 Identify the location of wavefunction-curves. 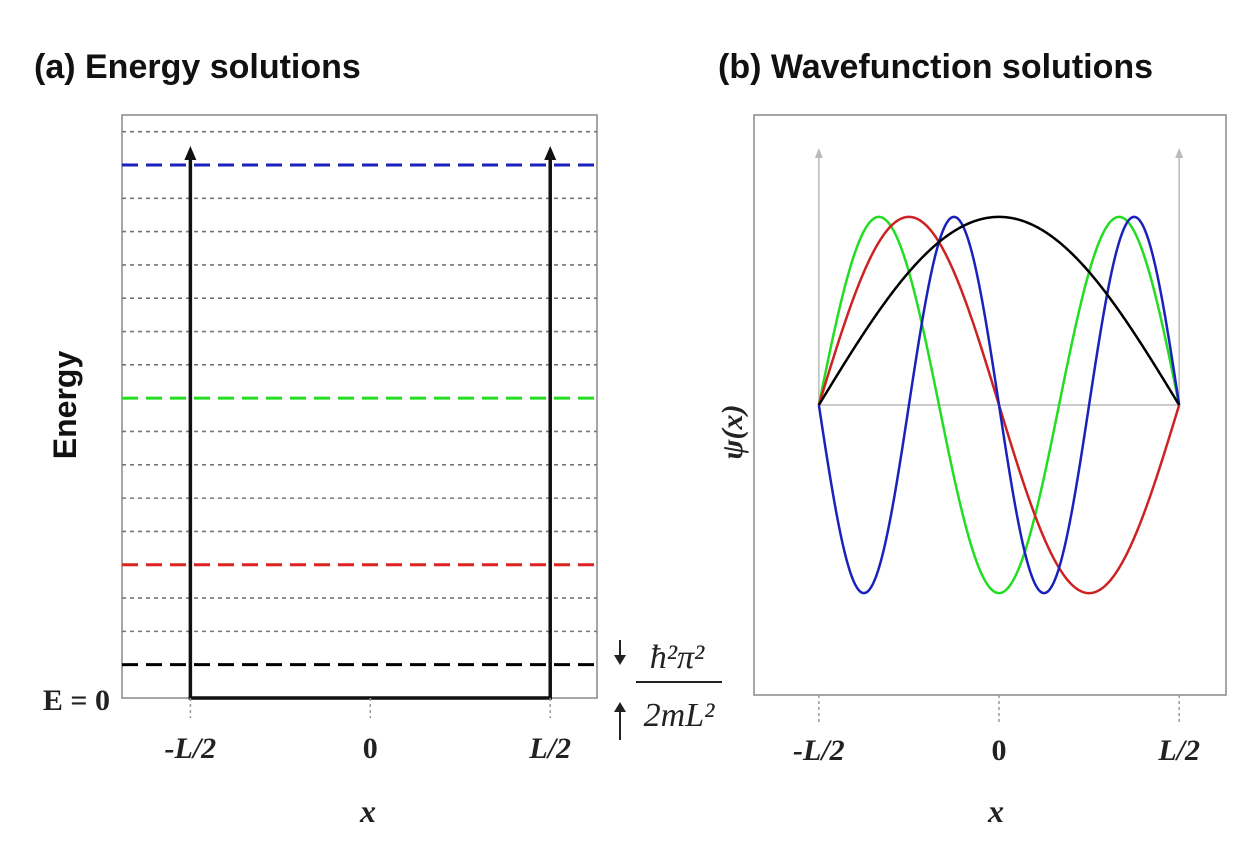
(999, 405).